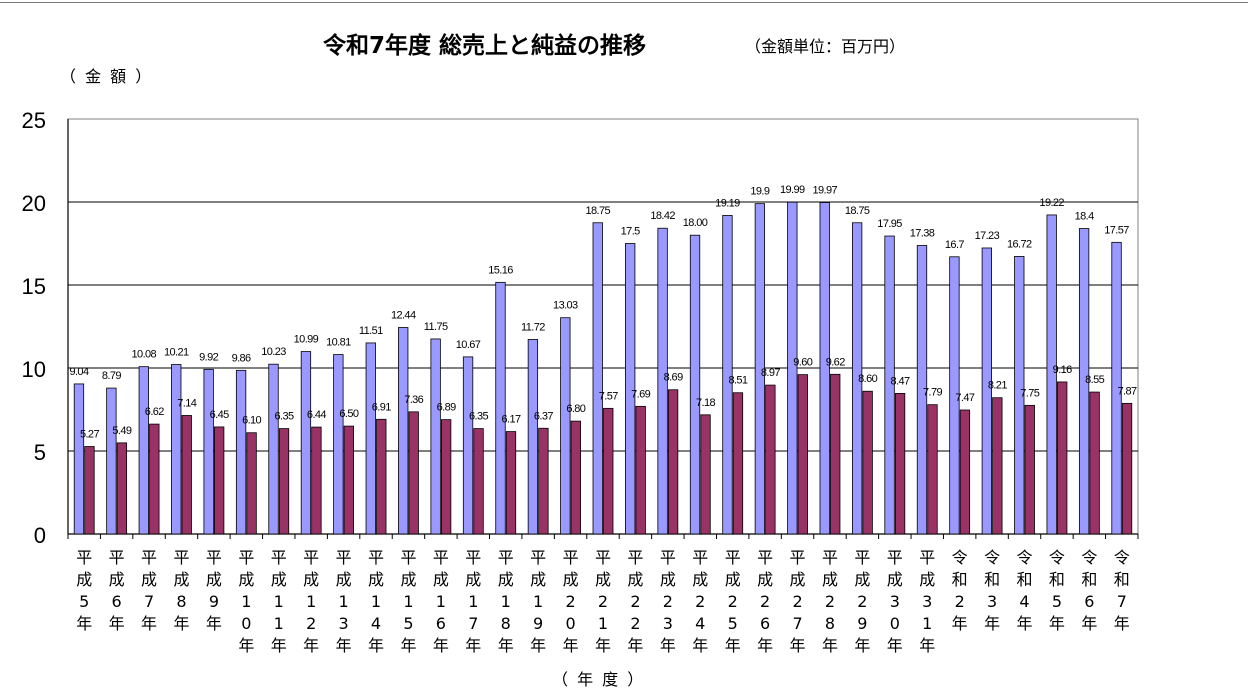 The width and height of the screenshot is (1248, 690). What do you see at coordinates (84, 601) in the screenshot?
I see `x-category-label-char: 5` at bounding box center [84, 601].